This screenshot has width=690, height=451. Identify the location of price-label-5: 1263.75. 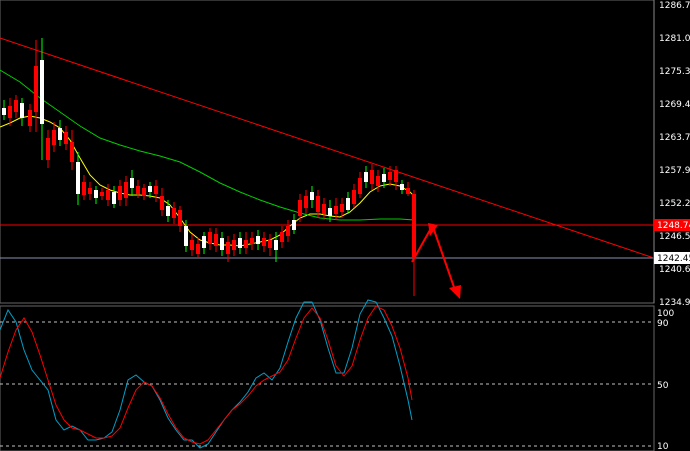
(674, 138).